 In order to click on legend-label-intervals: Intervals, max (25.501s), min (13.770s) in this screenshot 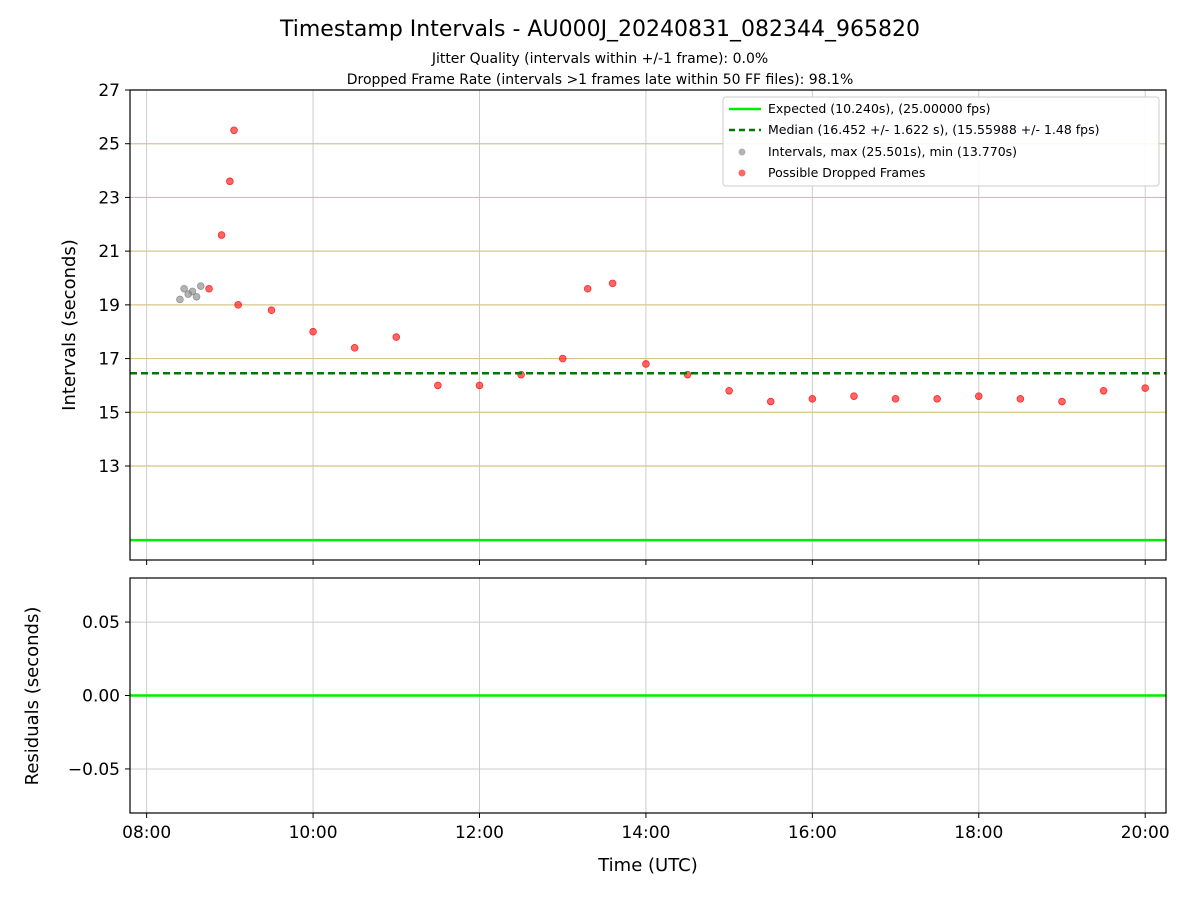, I will do `click(892, 151)`.